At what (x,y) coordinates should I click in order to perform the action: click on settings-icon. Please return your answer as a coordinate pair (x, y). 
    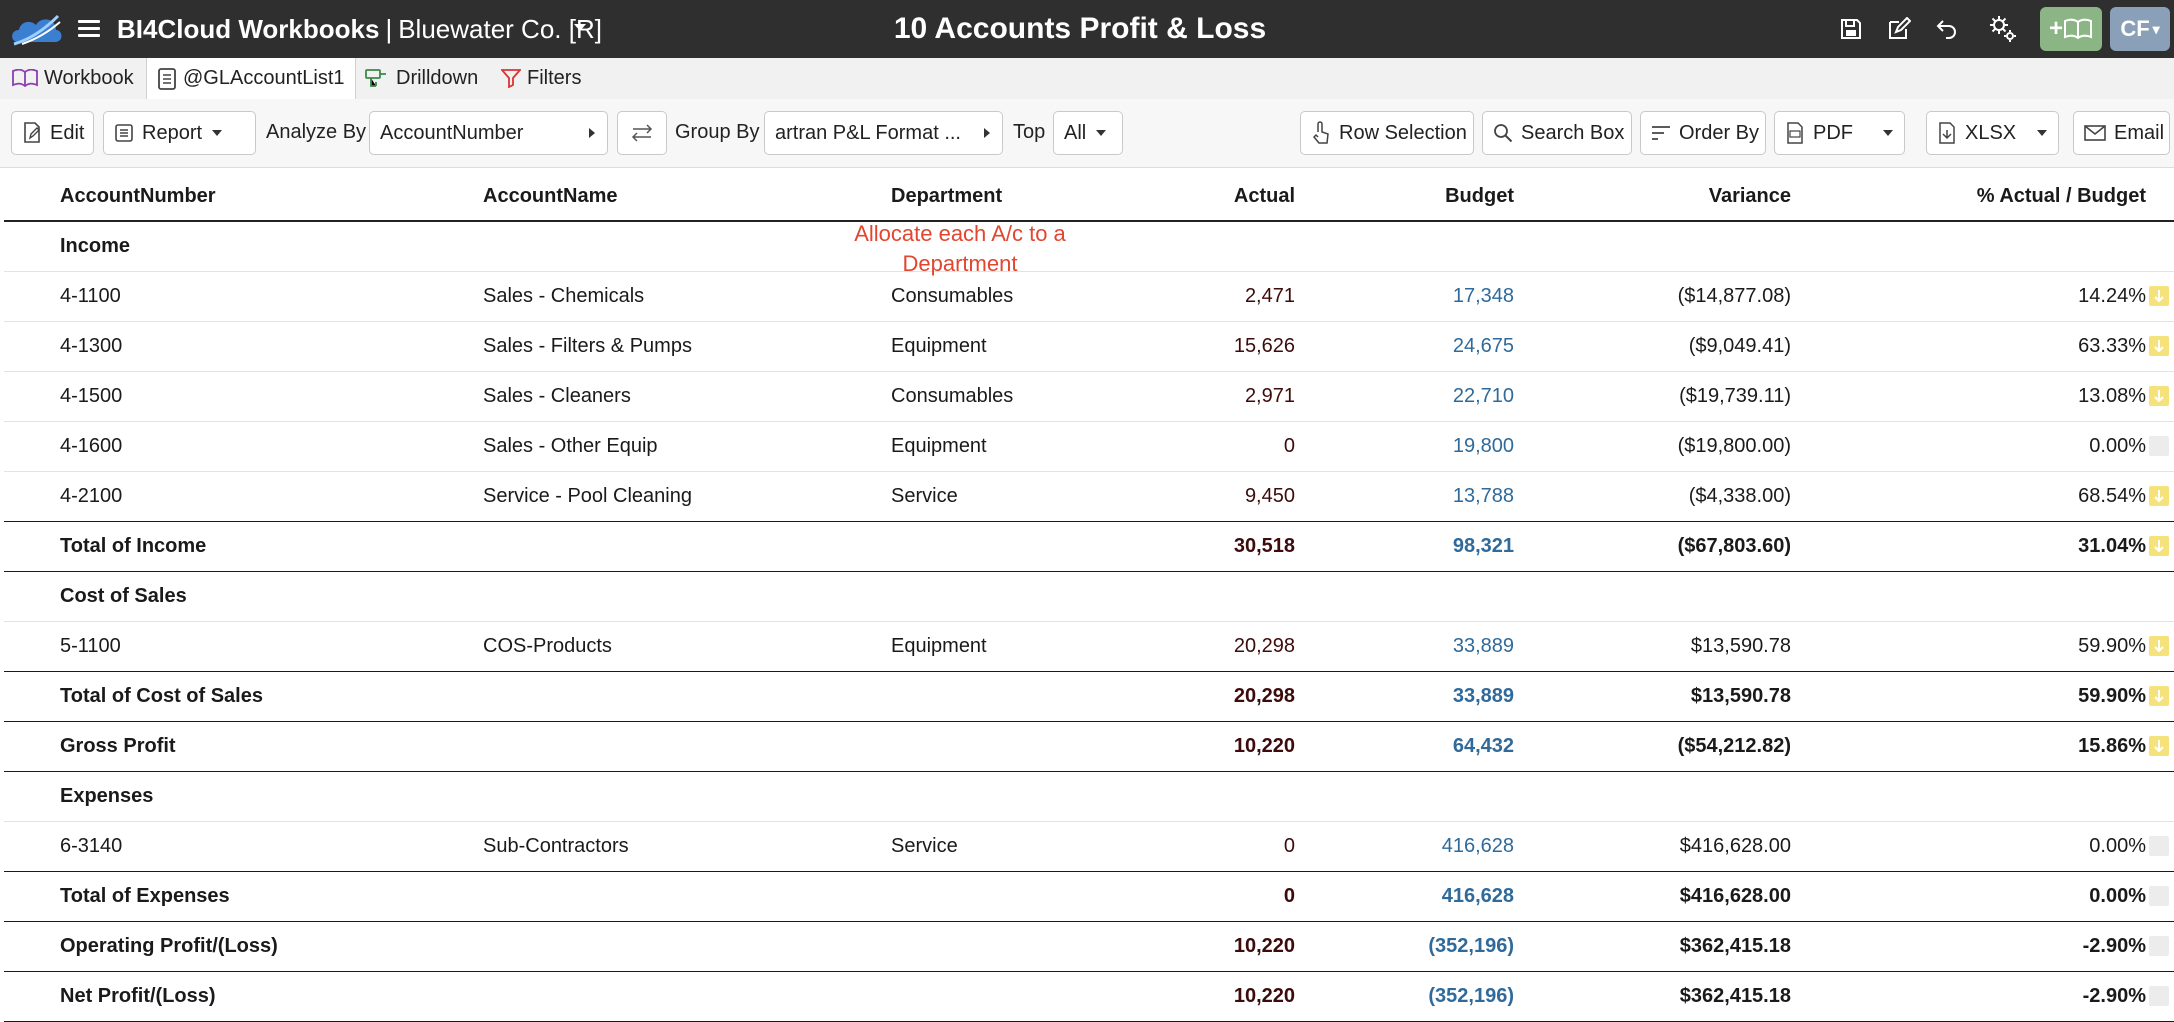
    Looking at the image, I should click on (2003, 29).